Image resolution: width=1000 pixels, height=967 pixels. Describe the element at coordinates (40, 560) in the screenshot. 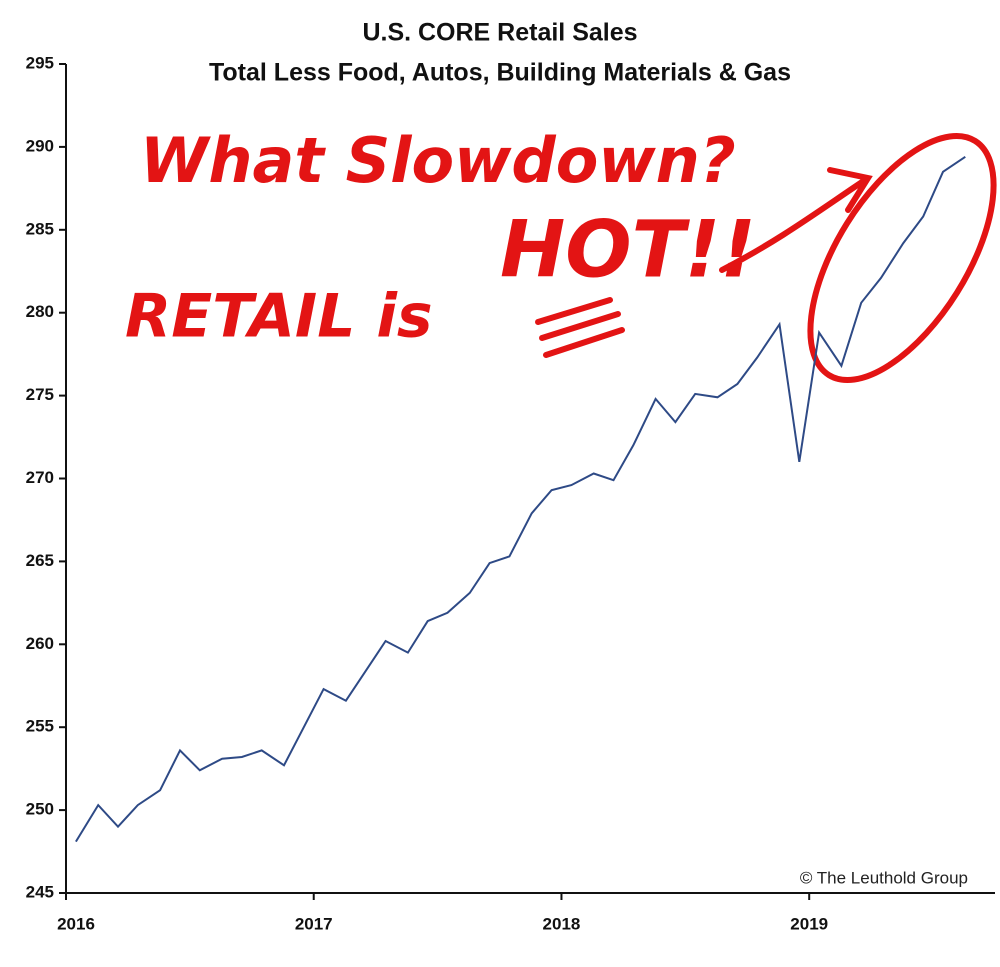

I see `y-tick-label: 265` at that location.